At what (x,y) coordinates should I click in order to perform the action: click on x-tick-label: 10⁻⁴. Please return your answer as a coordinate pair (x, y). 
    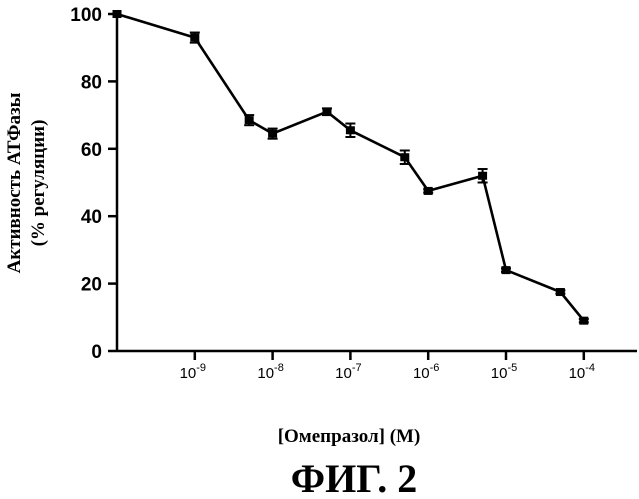
    Looking at the image, I should click on (582, 372).